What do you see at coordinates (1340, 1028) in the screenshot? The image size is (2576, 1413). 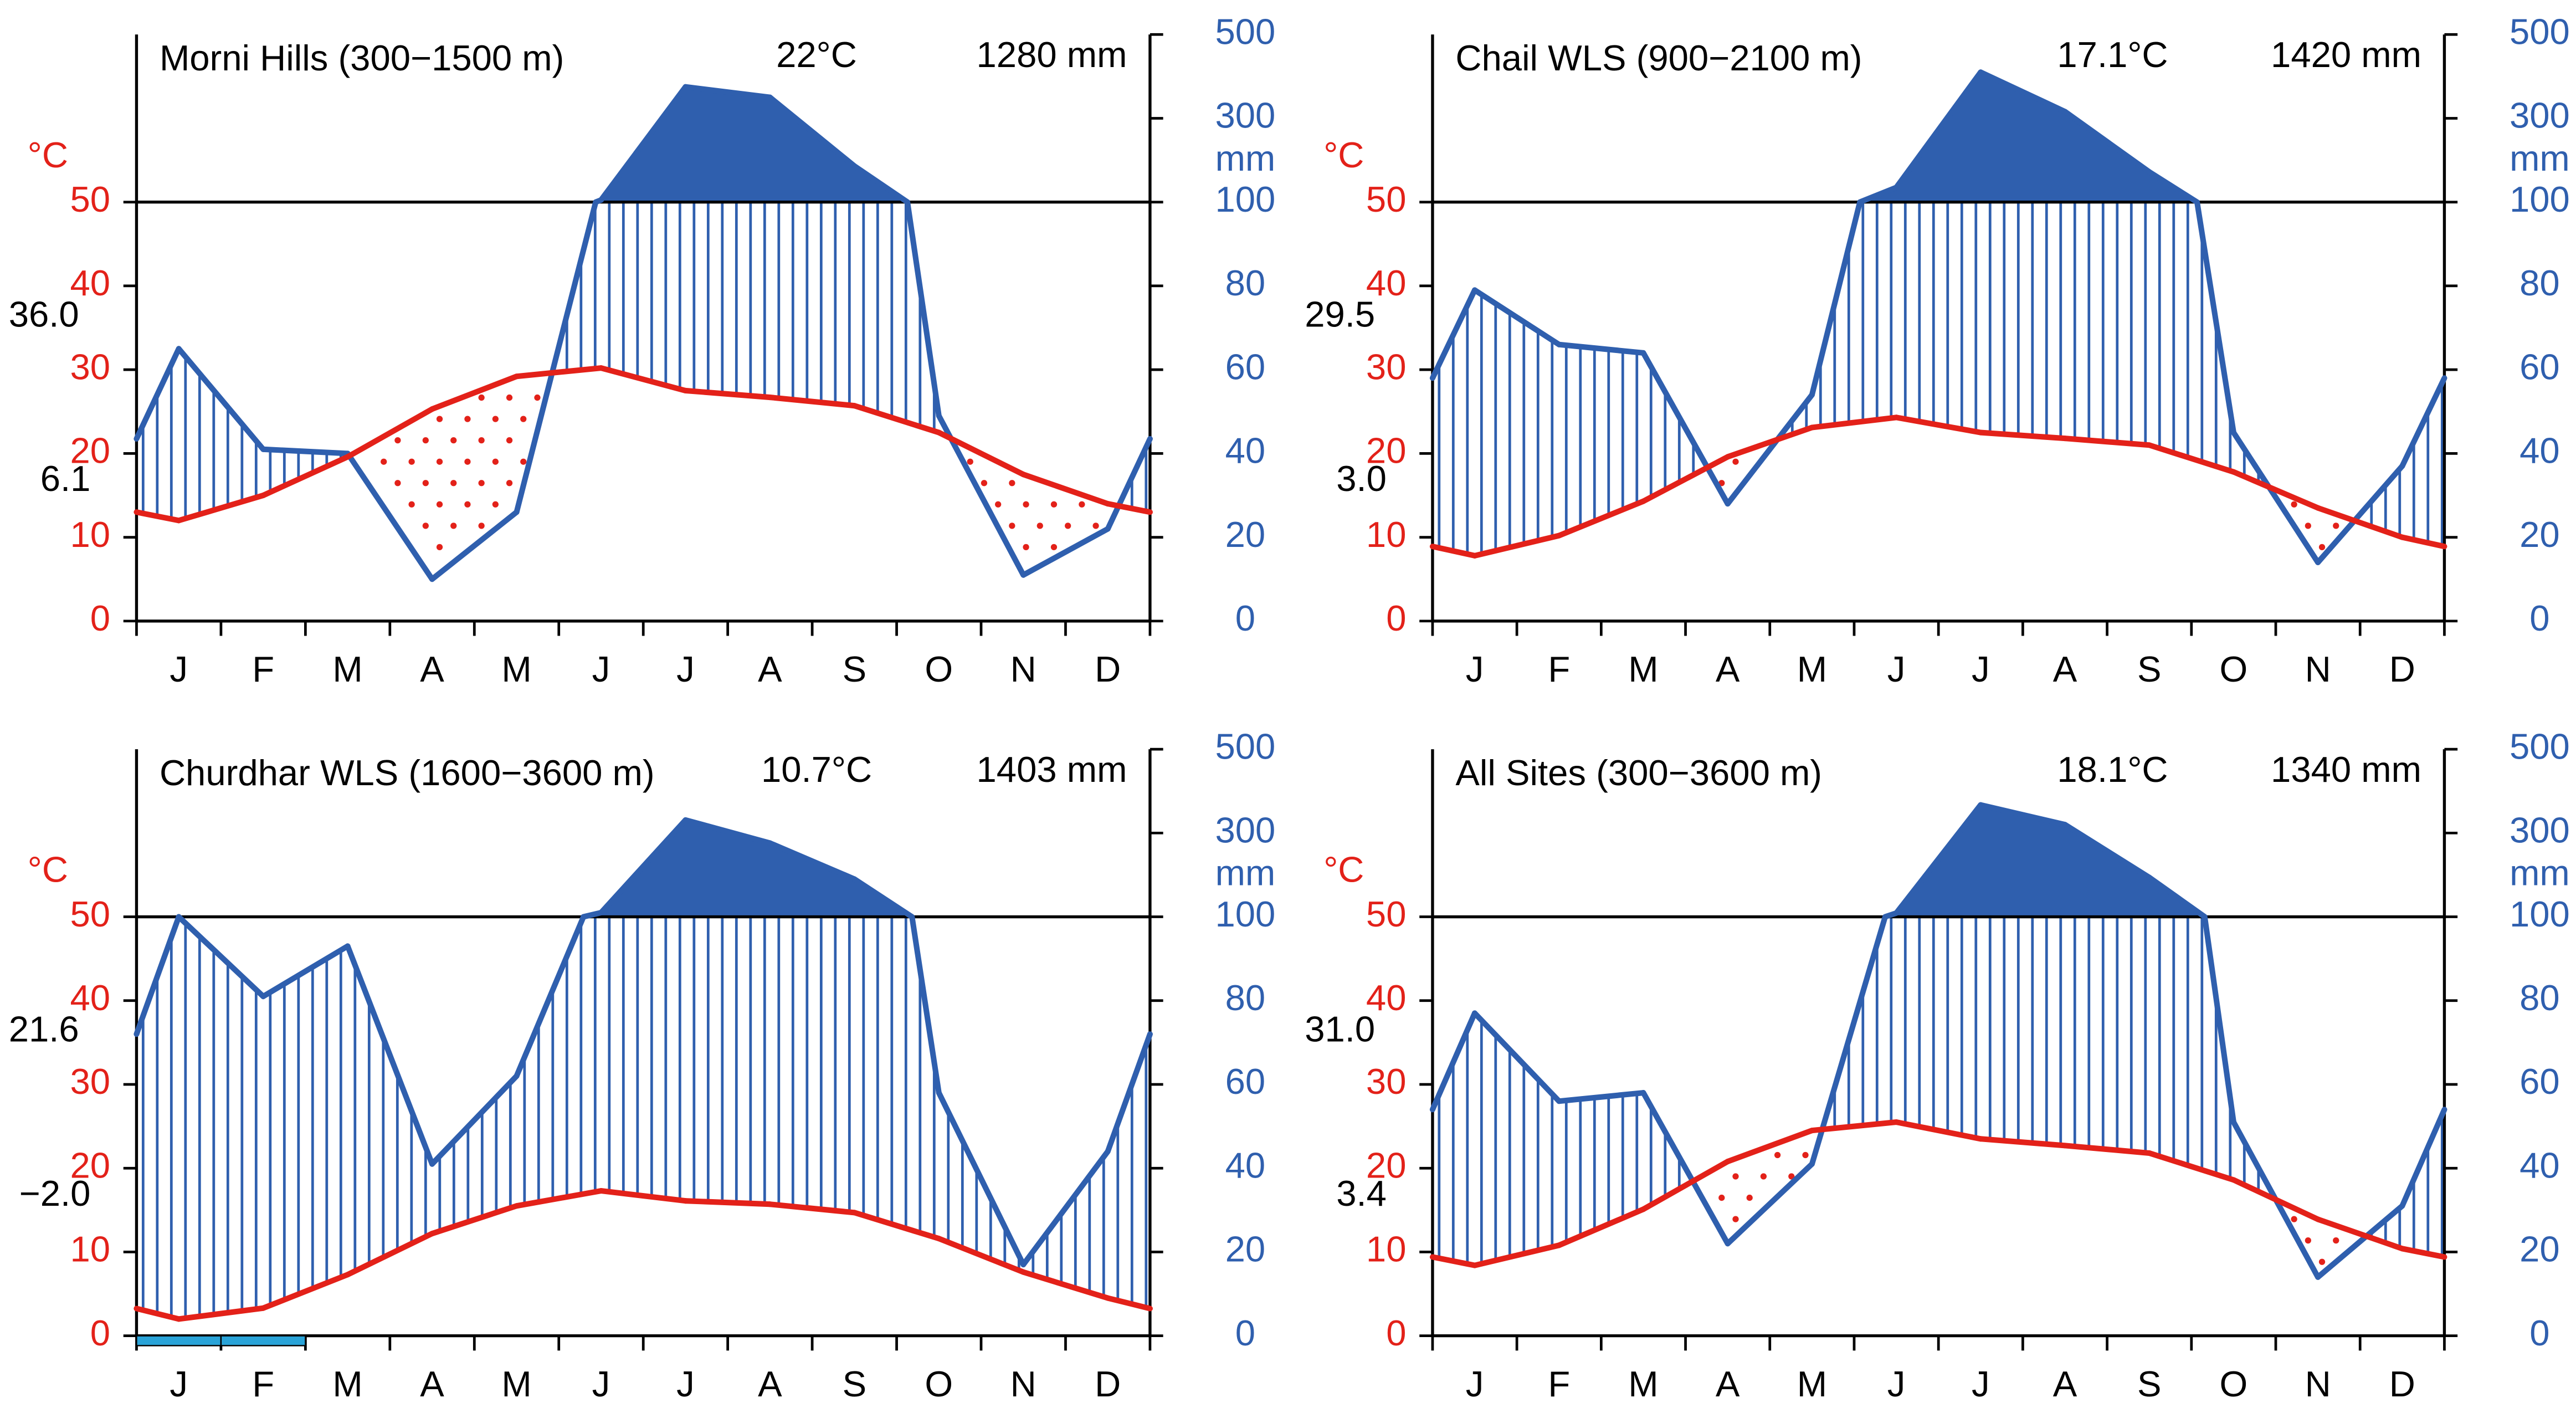 I see `max-temp: 31.0` at bounding box center [1340, 1028].